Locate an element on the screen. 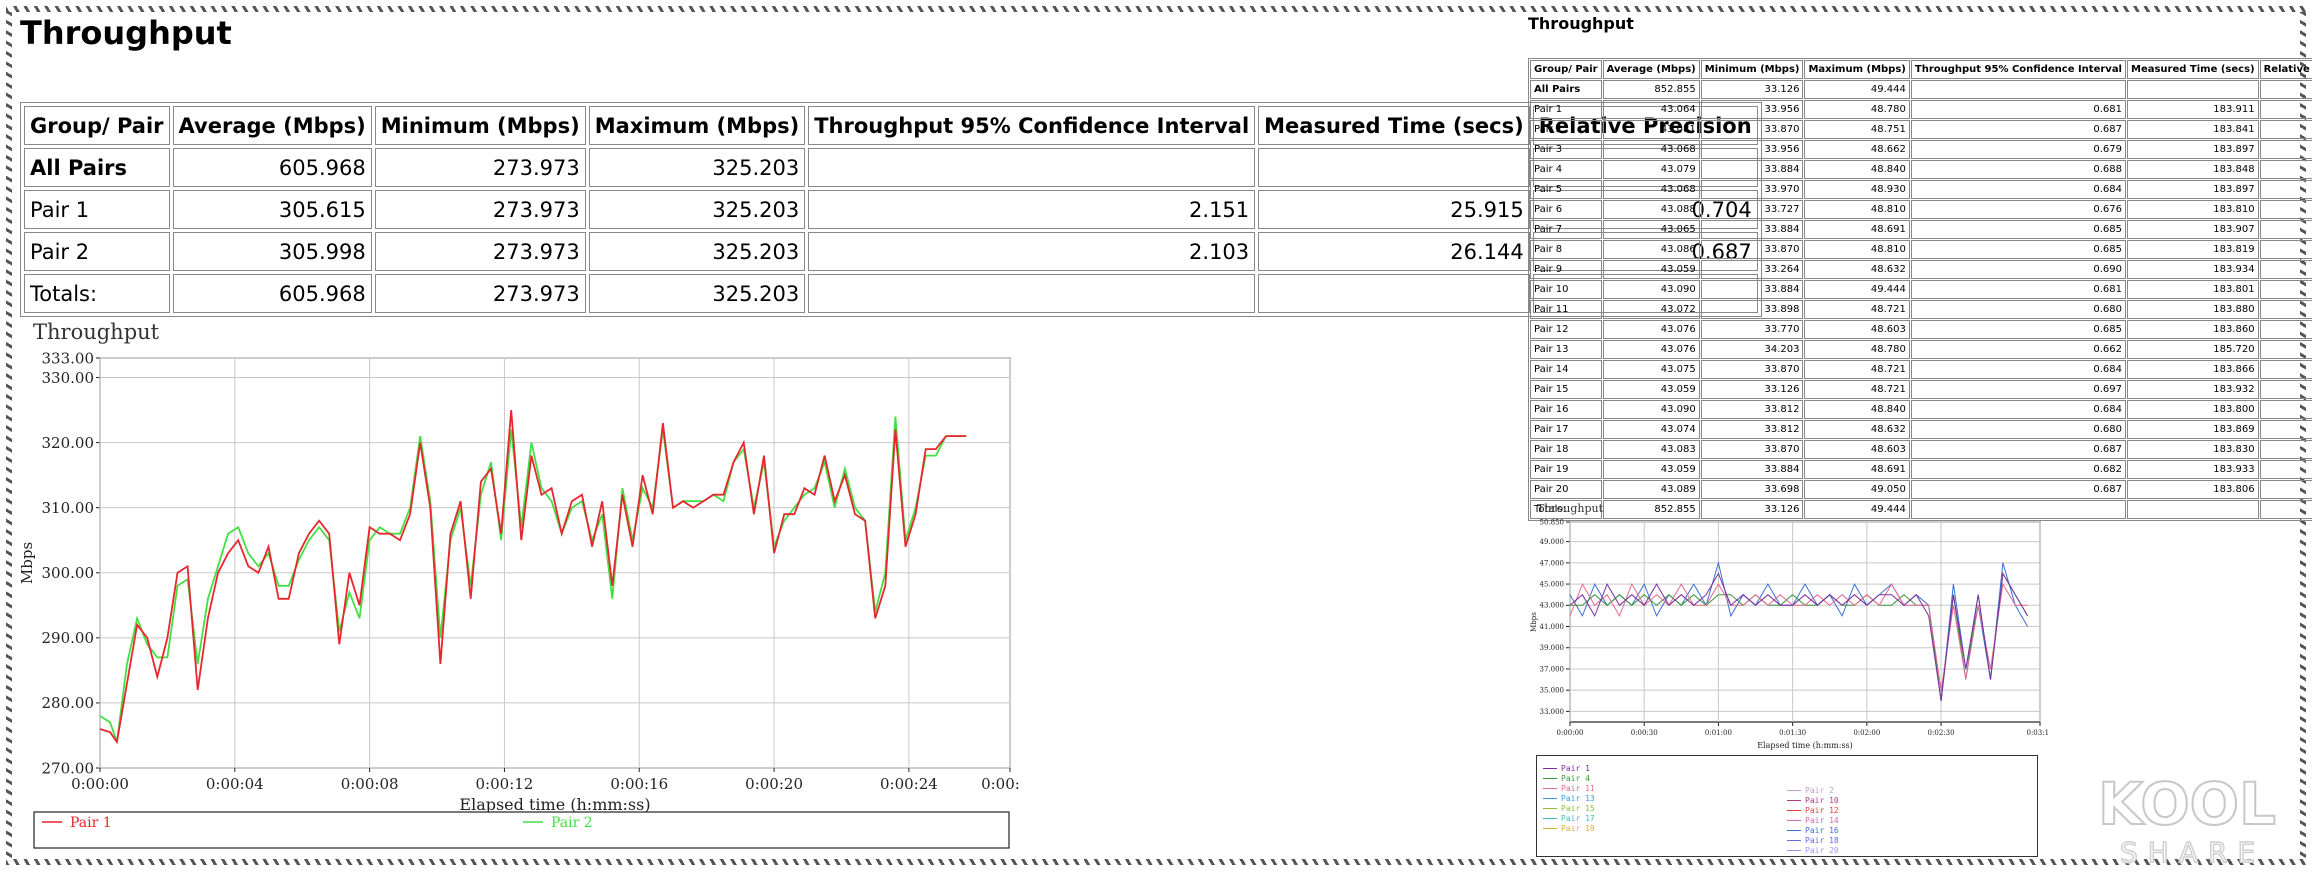 The image size is (2312, 872). cell-min: 33.698 is located at coordinates (1752, 489).